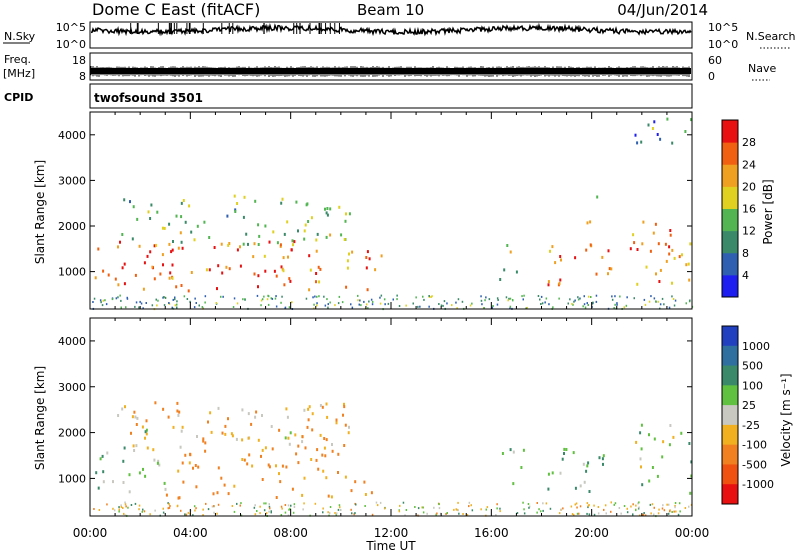 Image resolution: width=800 pixels, height=554 pixels. I want to click on colorbar-tick-label: 28, so click(749, 142).